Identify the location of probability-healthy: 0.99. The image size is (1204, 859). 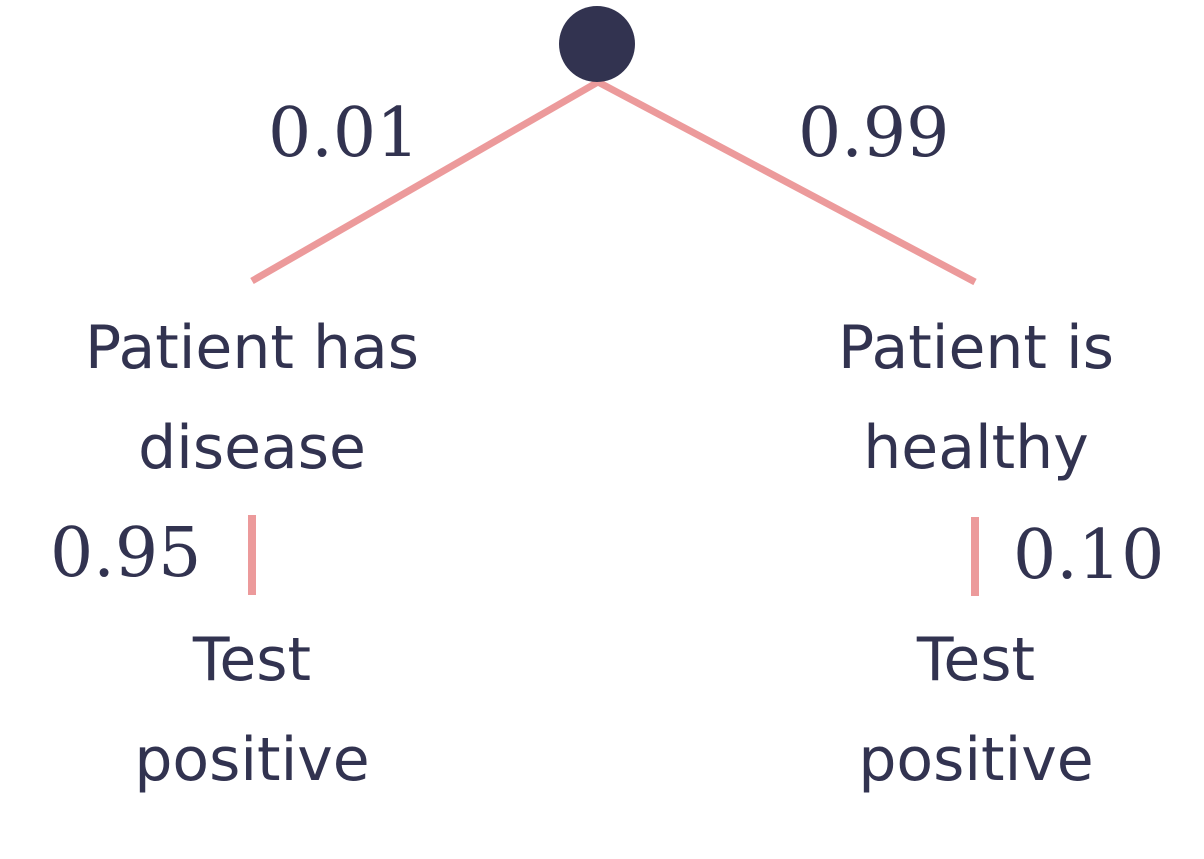
(874, 133).